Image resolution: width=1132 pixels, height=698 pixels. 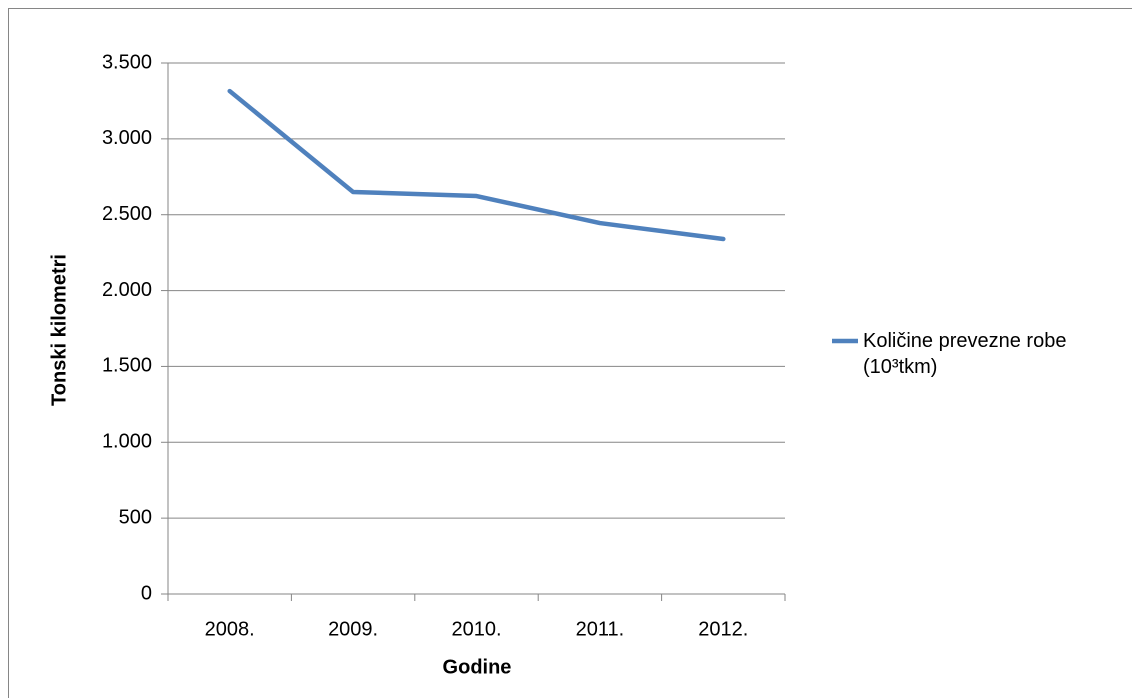 I want to click on y-tick-label: 2.500, so click(x=127, y=214).